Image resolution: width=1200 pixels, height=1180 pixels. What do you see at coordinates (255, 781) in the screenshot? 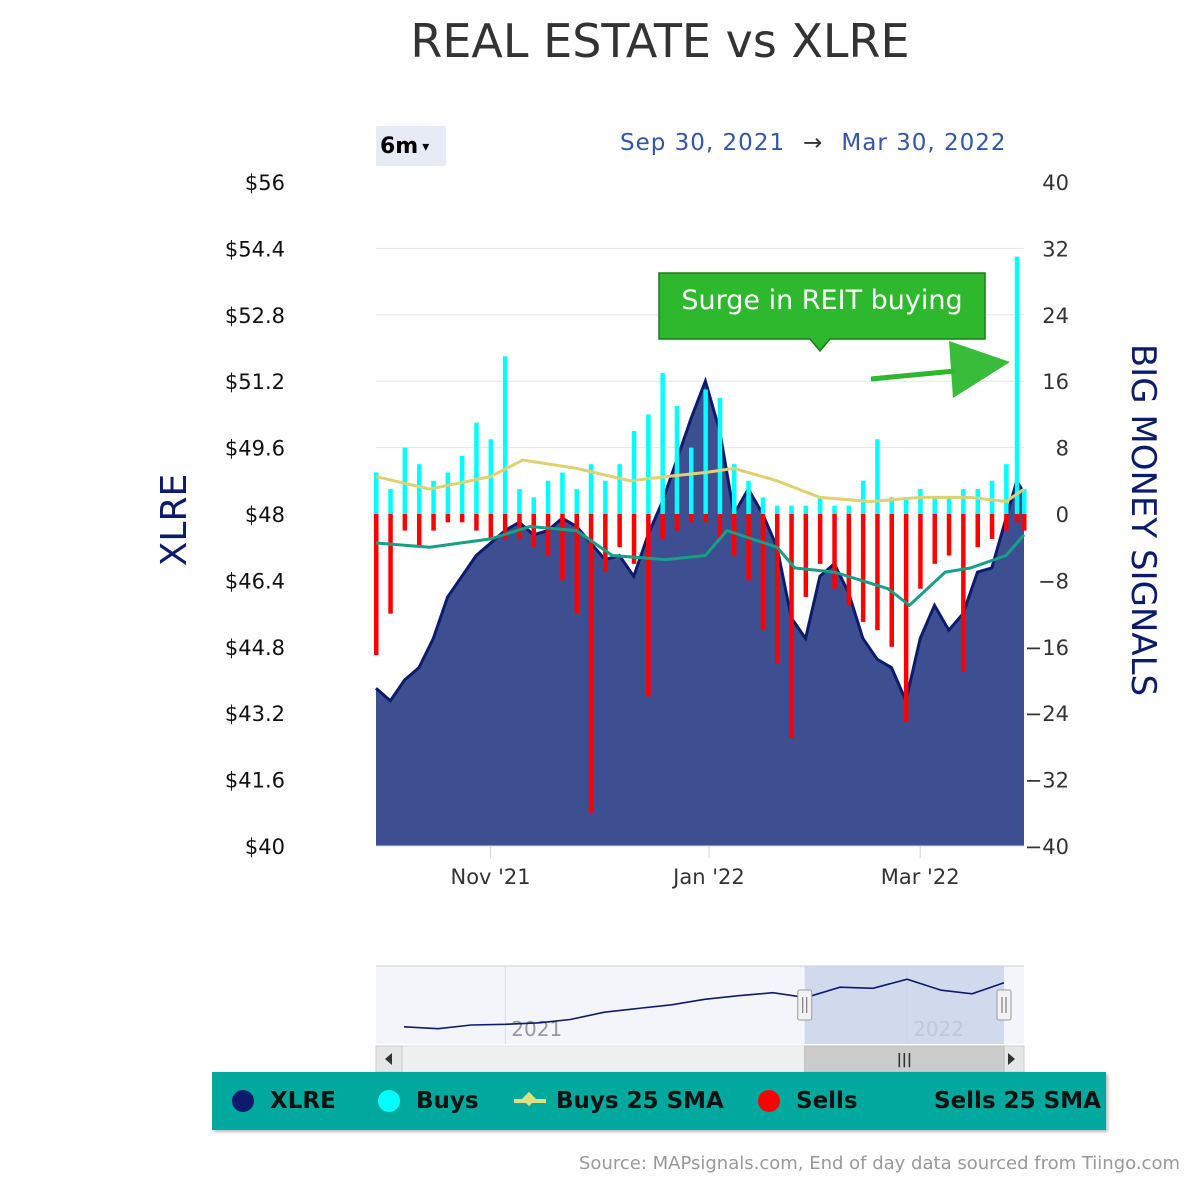
I see `left-tick-label: $41.6` at bounding box center [255, 781].